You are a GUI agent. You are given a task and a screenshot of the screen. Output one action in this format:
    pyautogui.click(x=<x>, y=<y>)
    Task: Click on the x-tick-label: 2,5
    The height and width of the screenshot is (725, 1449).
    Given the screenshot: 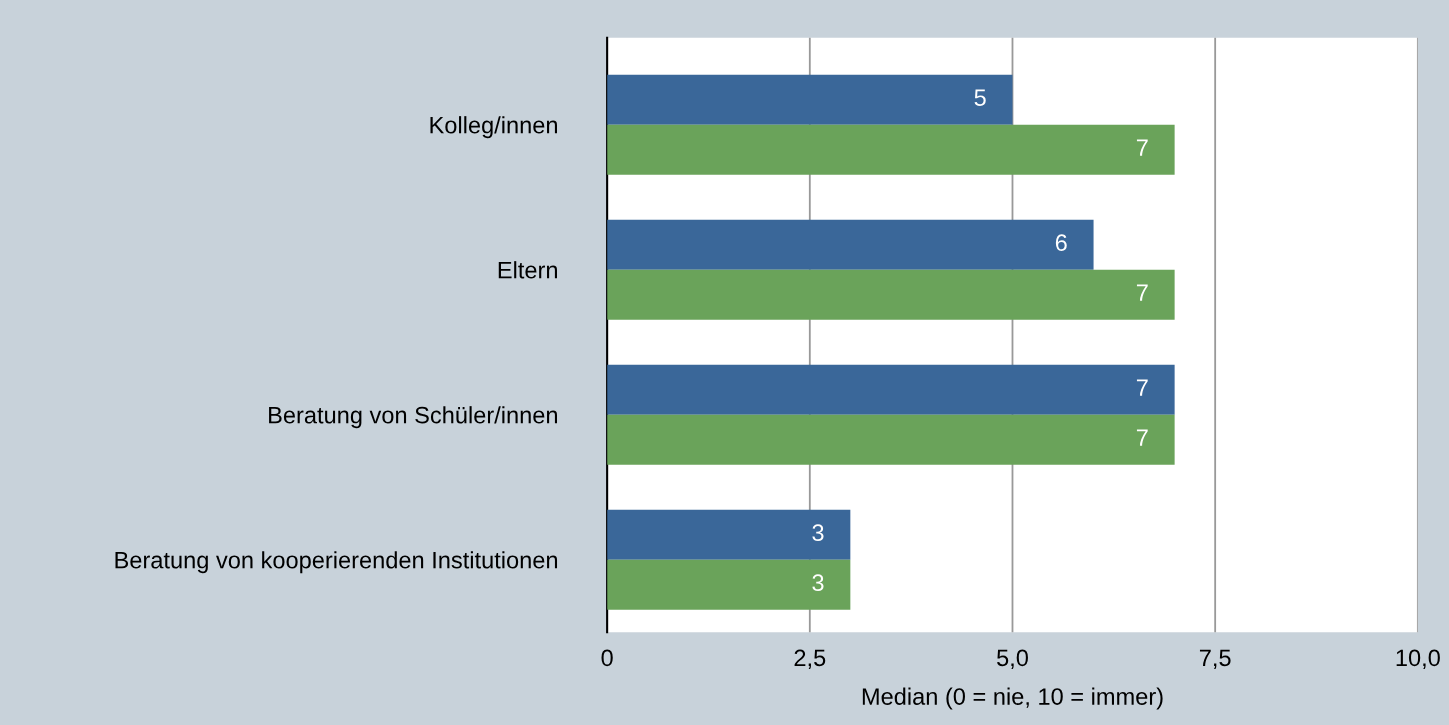 What is the action you would take?
    pyautogui.click(x=810, y=659)
    